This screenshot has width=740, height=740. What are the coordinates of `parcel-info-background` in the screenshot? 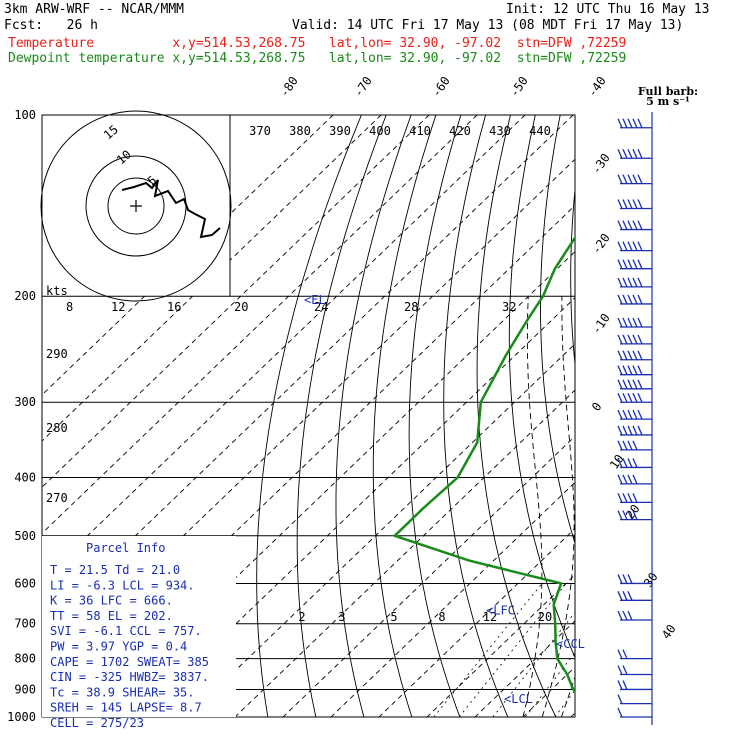 It's located at (139, 626).